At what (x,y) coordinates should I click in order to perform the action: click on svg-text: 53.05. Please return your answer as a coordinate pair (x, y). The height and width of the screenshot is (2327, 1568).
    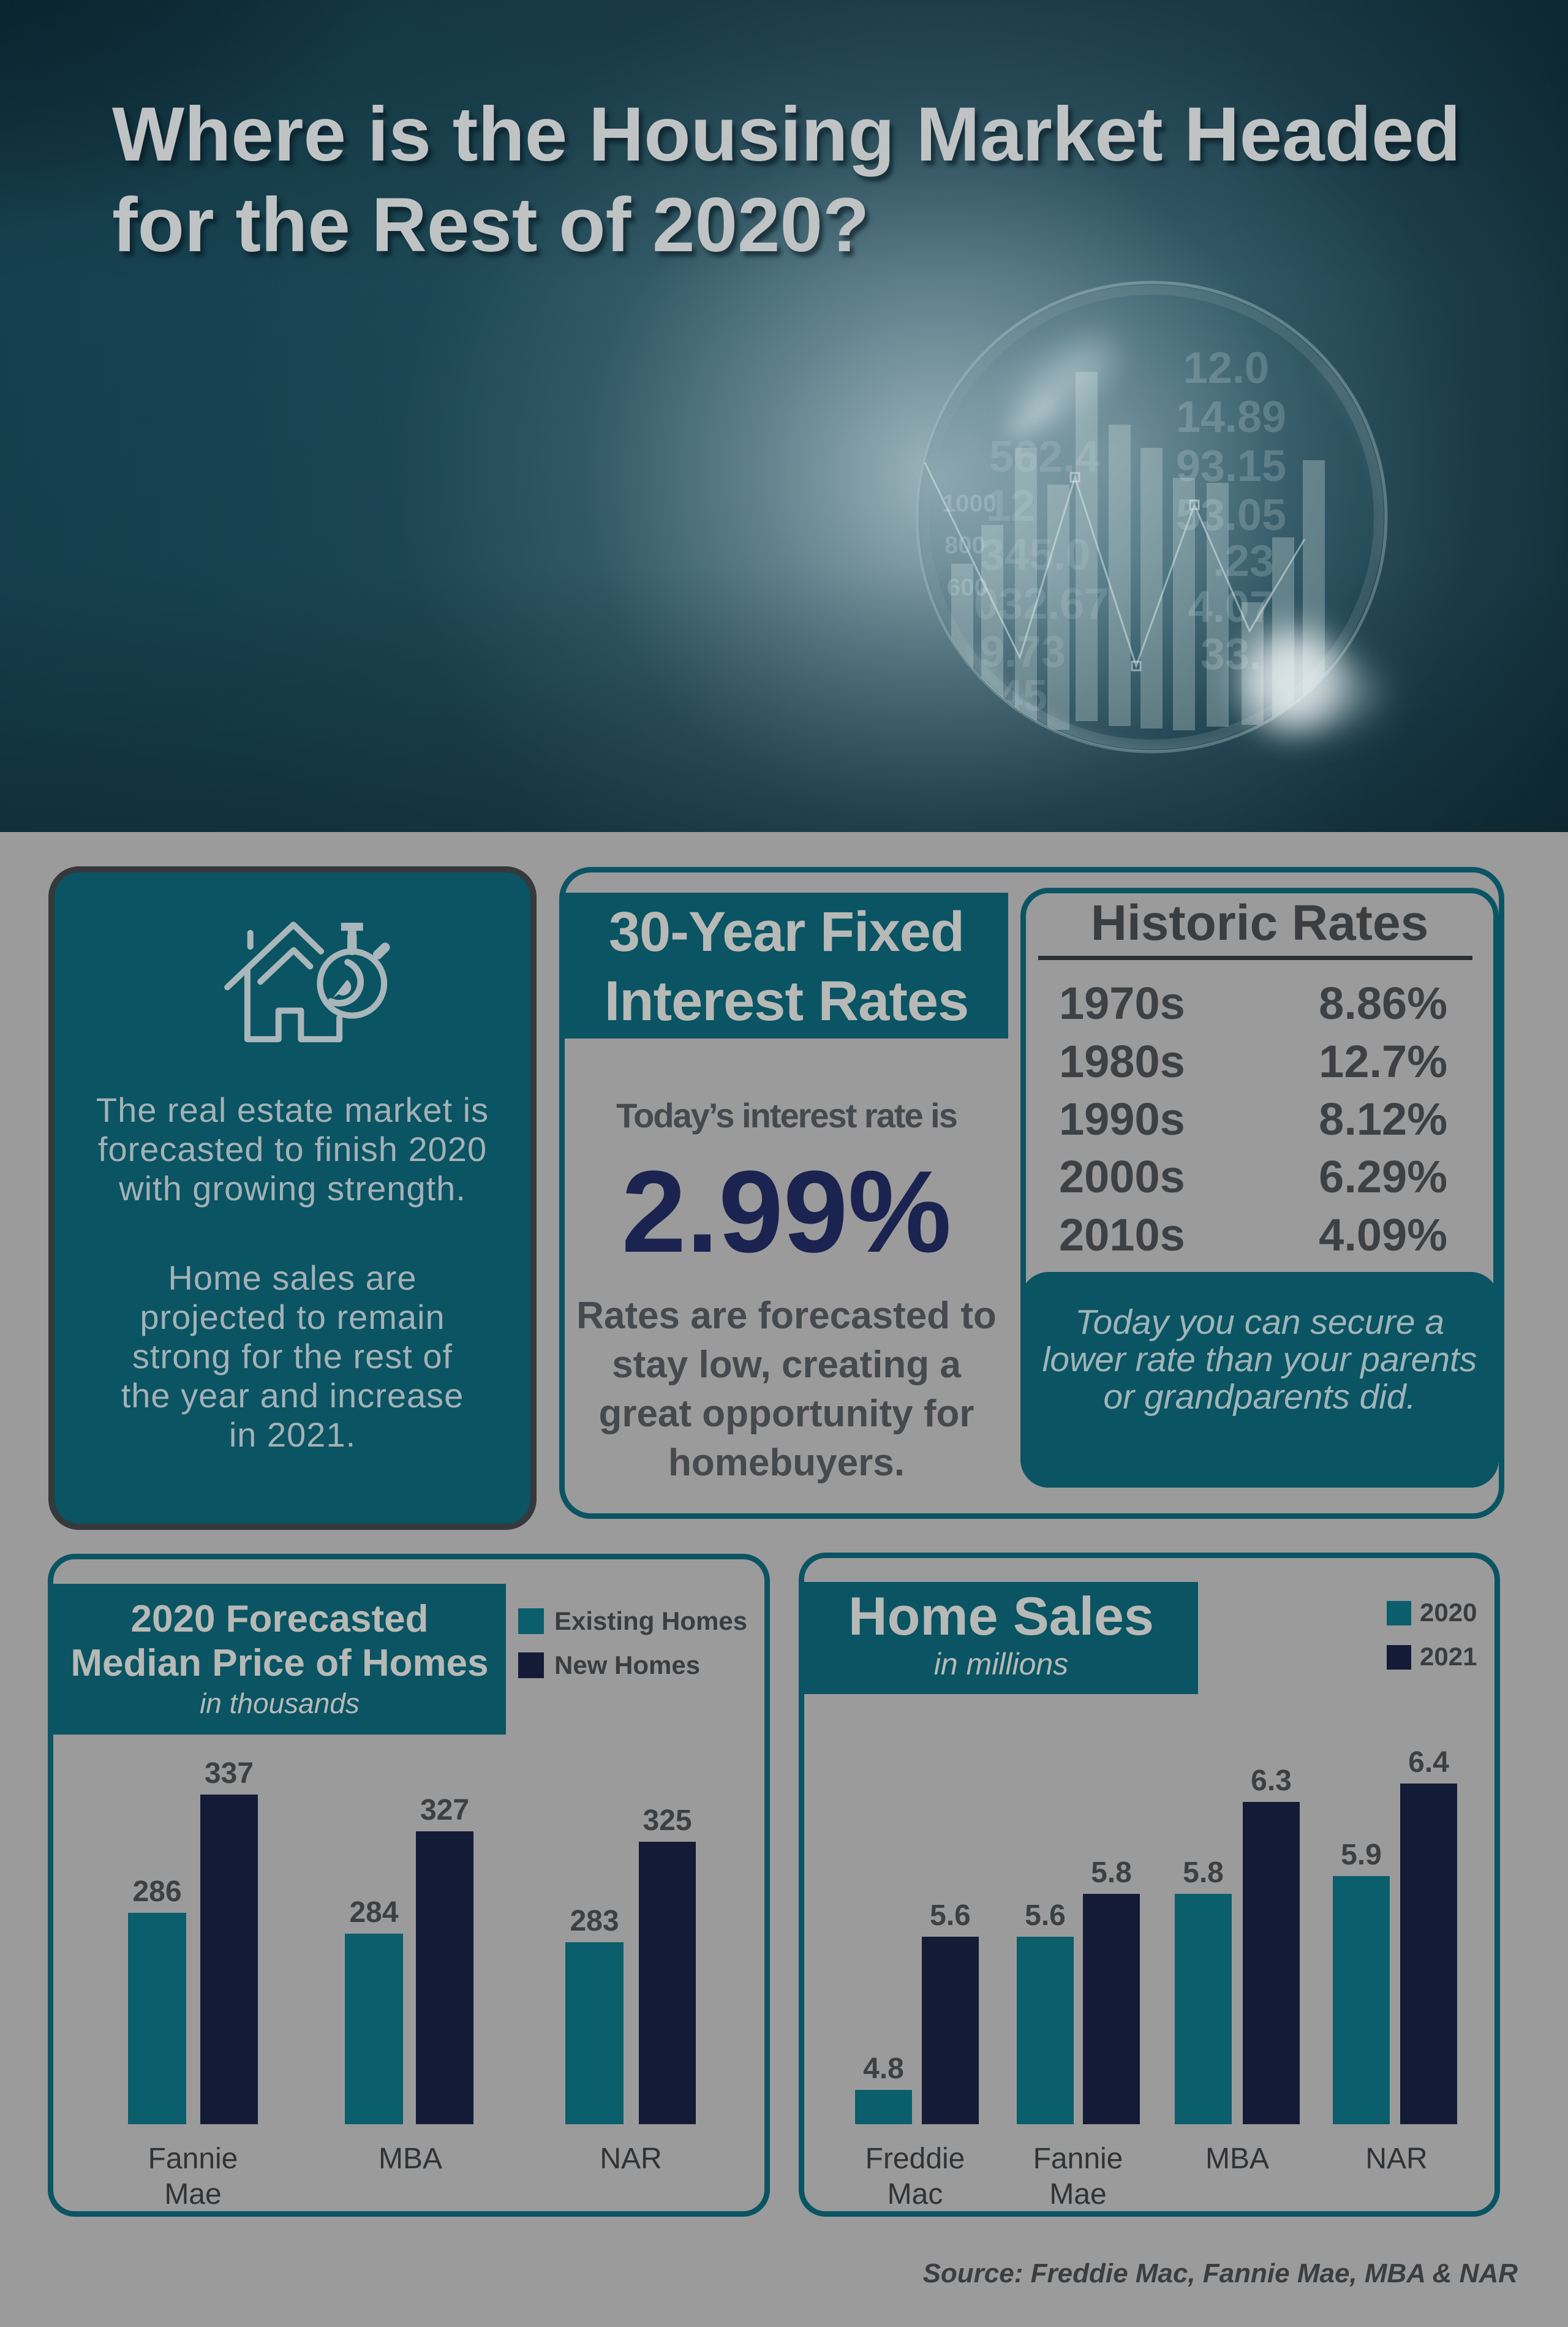
    Looking at the image, I should click on (1231, 515).